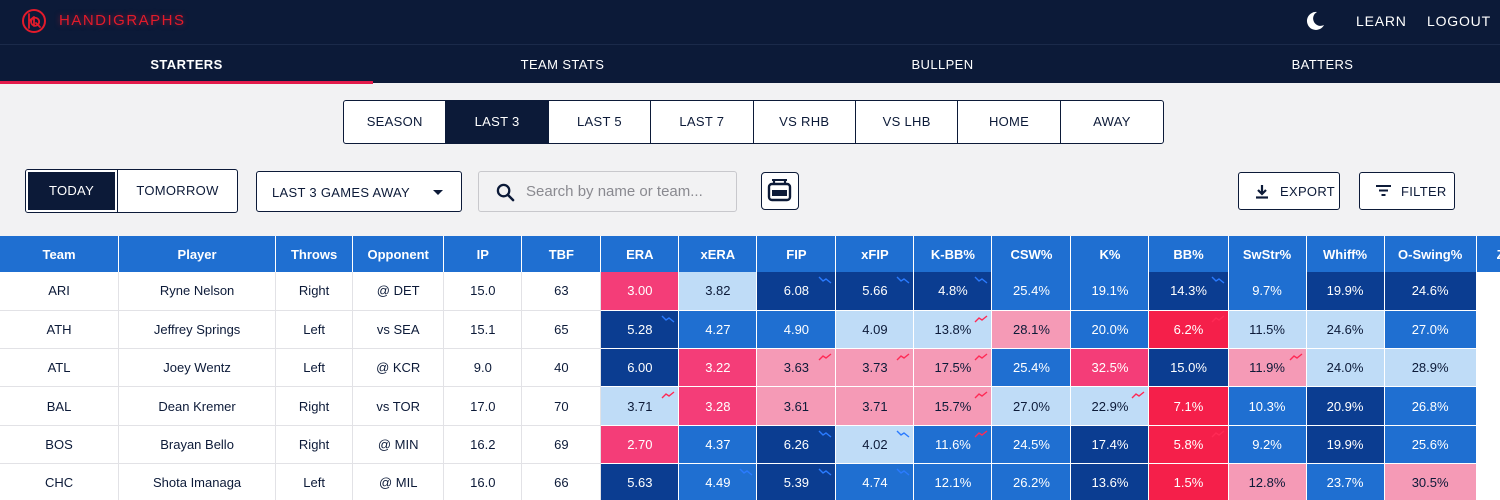 This screenshot has height=500, width=1500. I want to click on split-last3-button: LAST 3, so click(497, 122).